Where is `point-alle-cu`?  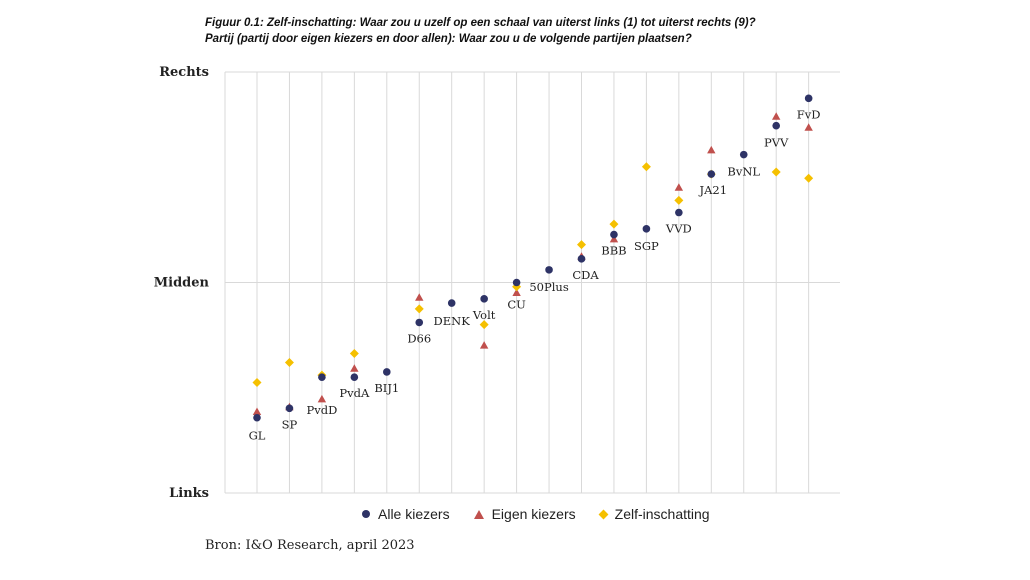
point-alle-cu is located at coordinates (516, 282).